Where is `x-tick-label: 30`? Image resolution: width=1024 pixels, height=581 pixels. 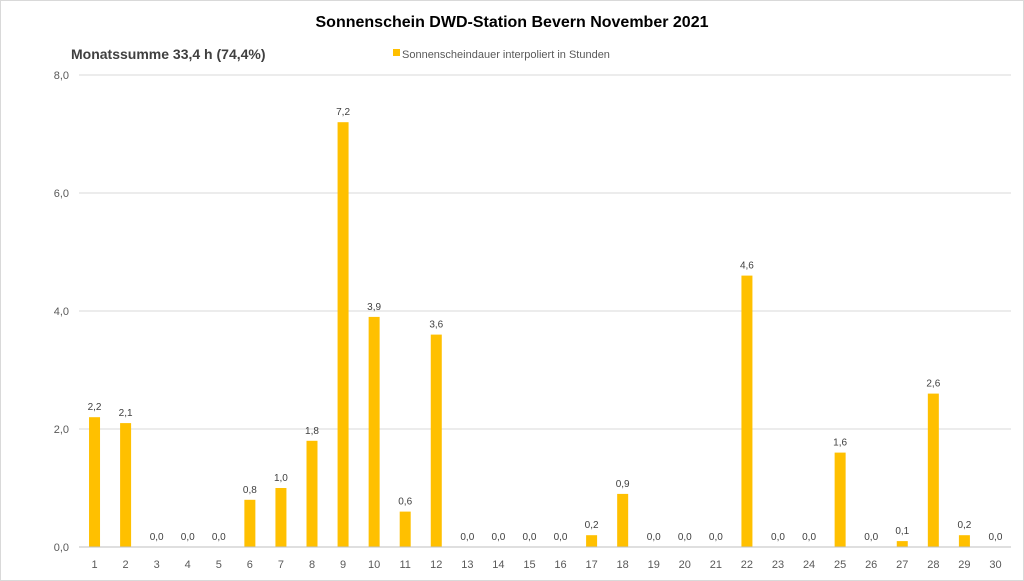 x-tick-label: 30 is located at coordinates (995, 565).